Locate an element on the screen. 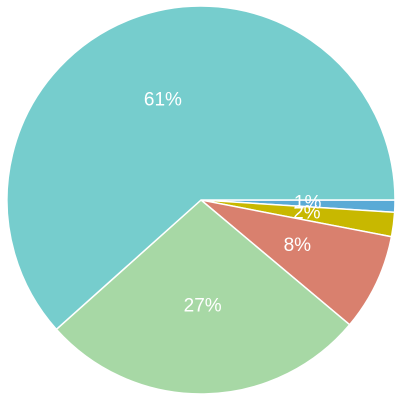 The image size is (400, 400). data-label: 2% is located at coordinates (307, 213).